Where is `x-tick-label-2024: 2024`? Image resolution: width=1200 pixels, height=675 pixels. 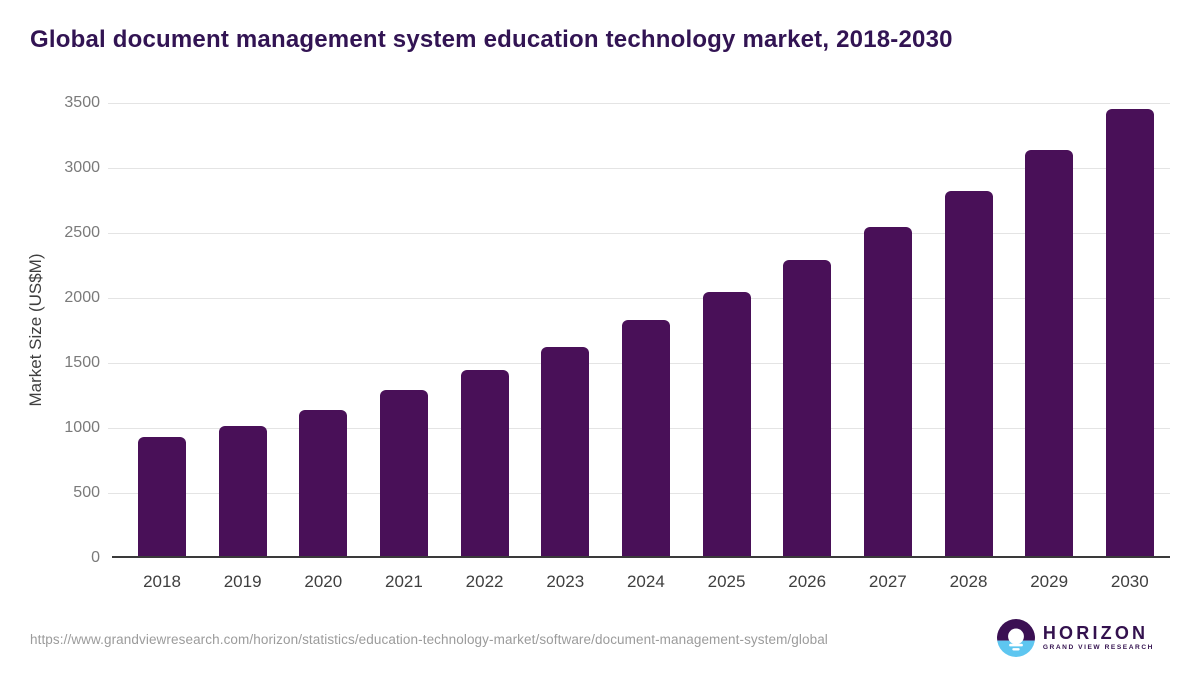 x-tick-label-2024: 2024 is located at coordinates (645, 581).